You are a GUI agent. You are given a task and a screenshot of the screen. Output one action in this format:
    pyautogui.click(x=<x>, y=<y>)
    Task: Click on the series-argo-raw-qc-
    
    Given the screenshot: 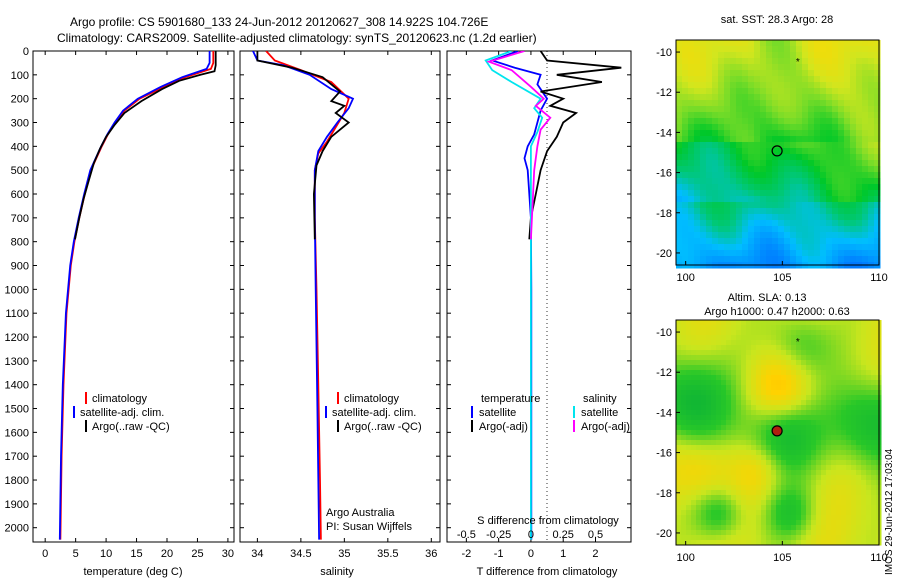 What is the action you would take?
    pyautogui.click(x=145, y=145)
    